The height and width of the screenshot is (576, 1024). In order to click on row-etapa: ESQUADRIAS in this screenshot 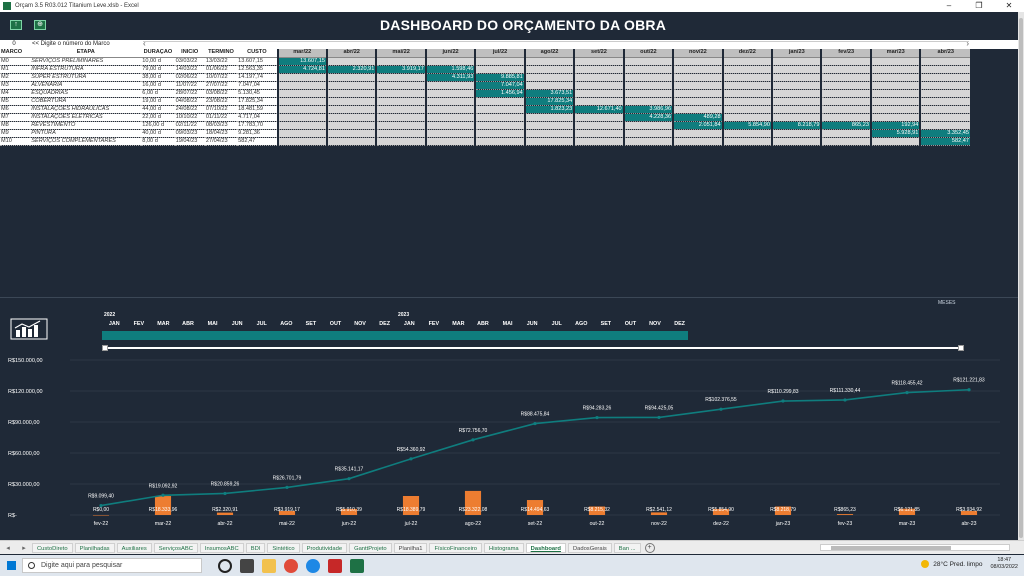, I will do `click(86, 93)`.